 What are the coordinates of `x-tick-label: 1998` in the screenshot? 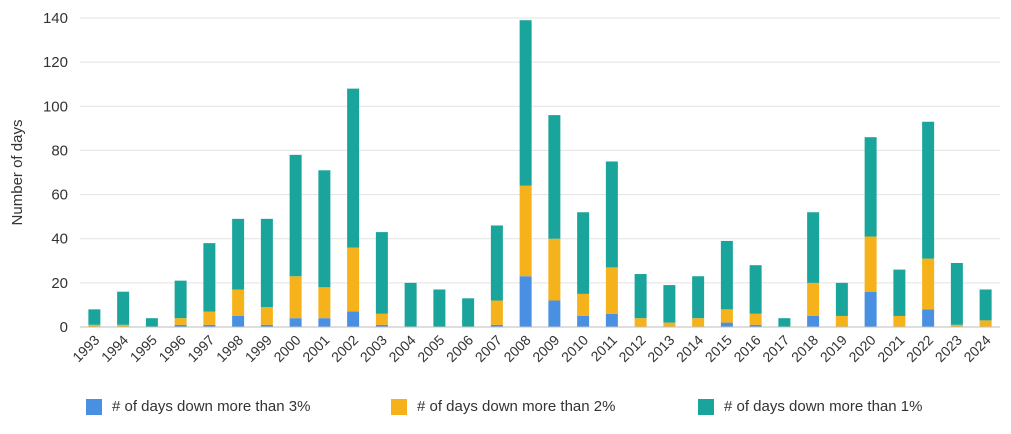 It's located at (229, 348).